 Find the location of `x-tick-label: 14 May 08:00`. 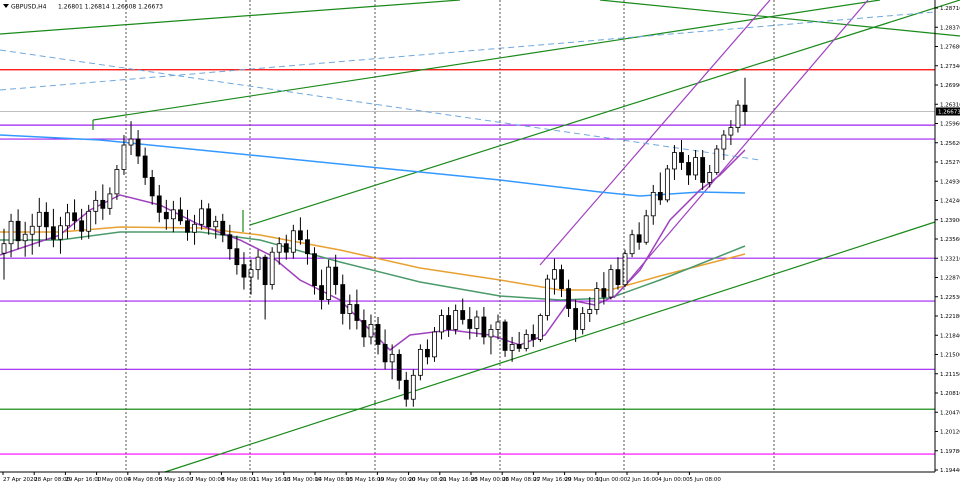

x-tick-label: 14 May 08:00 is located at coordinates (334, 480).